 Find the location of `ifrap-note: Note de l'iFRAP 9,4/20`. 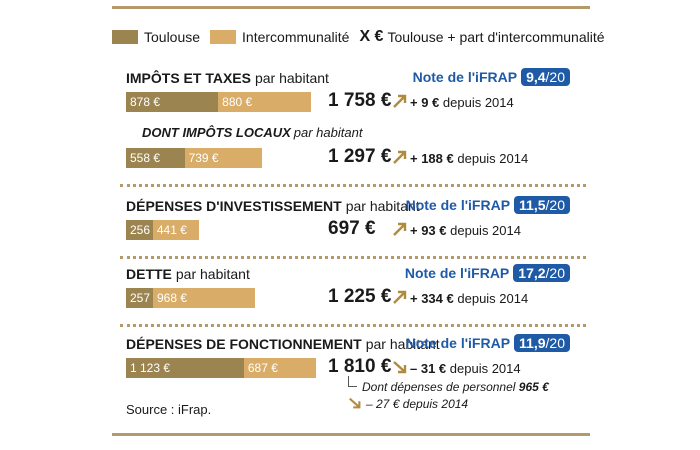

ifrap-note: Note de l'iFRAP 9,4/20 is located at coordinates (491, 77).